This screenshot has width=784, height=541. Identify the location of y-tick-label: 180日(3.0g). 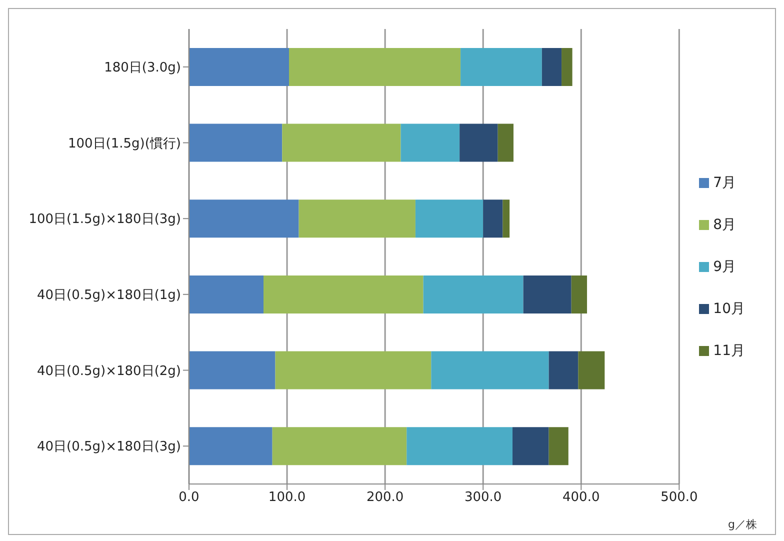
(142, 68).